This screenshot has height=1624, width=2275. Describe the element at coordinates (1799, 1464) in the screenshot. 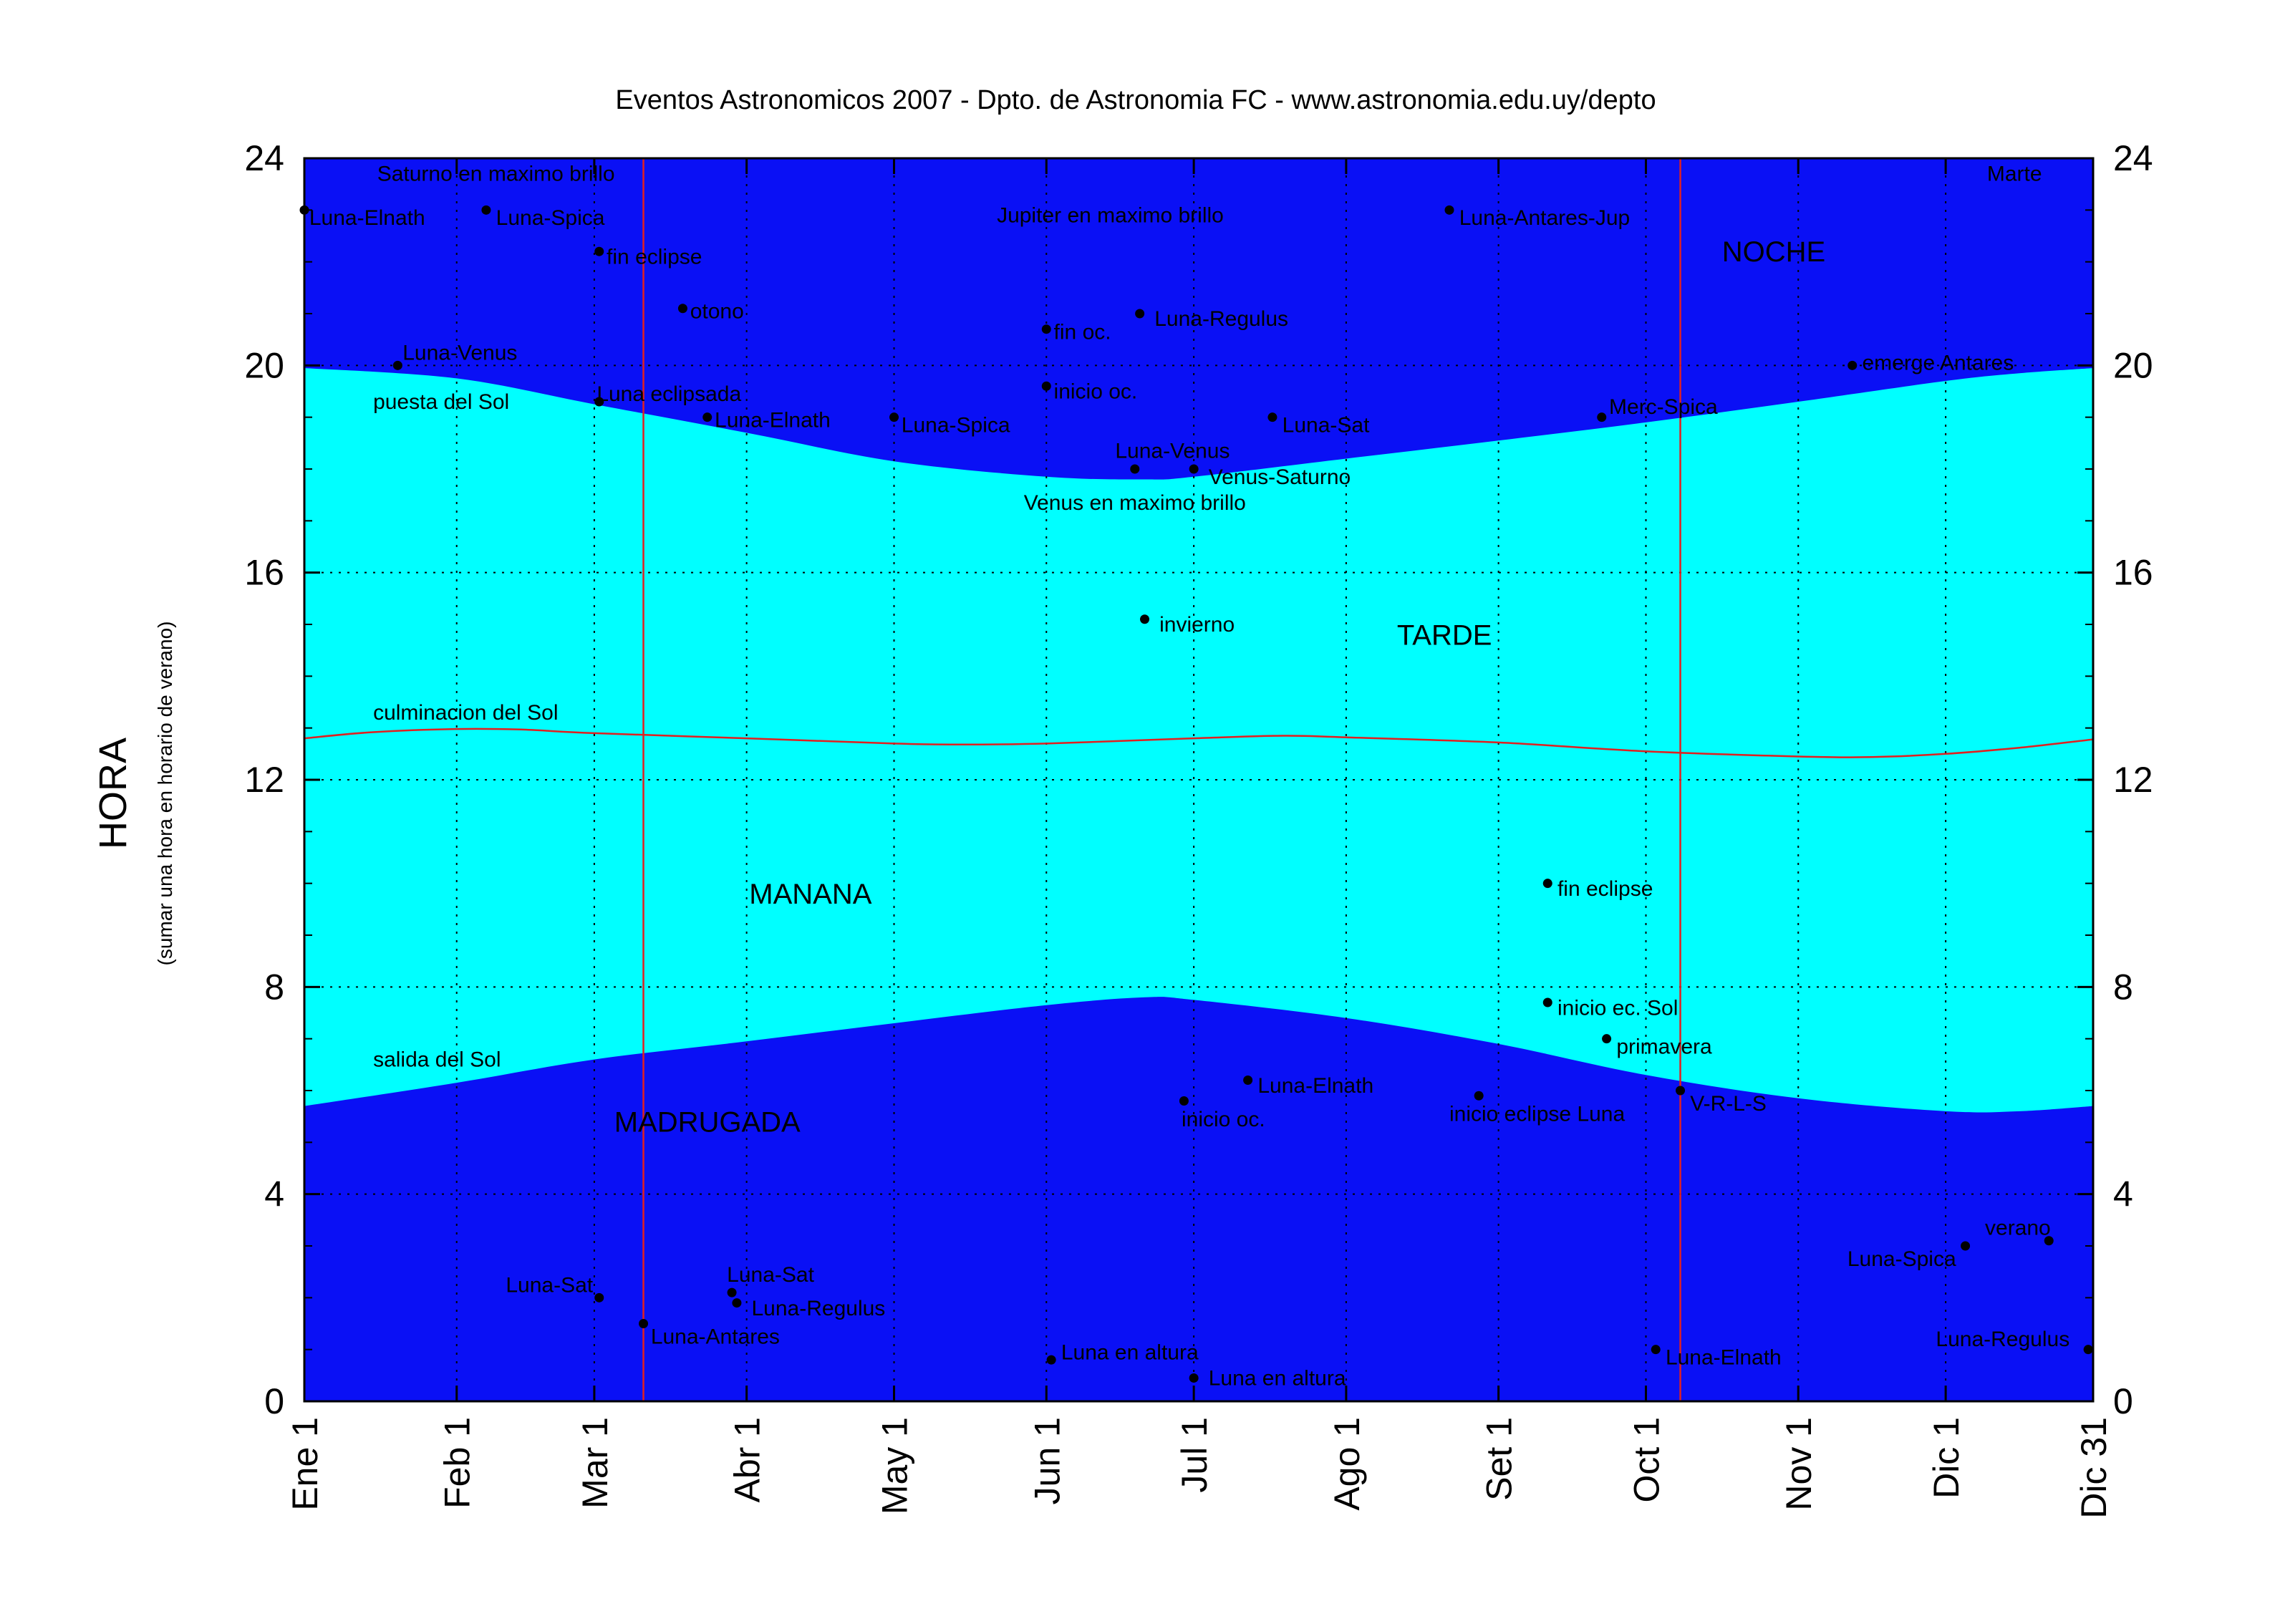

I see `x-tick-label: Nov 1` at that location.